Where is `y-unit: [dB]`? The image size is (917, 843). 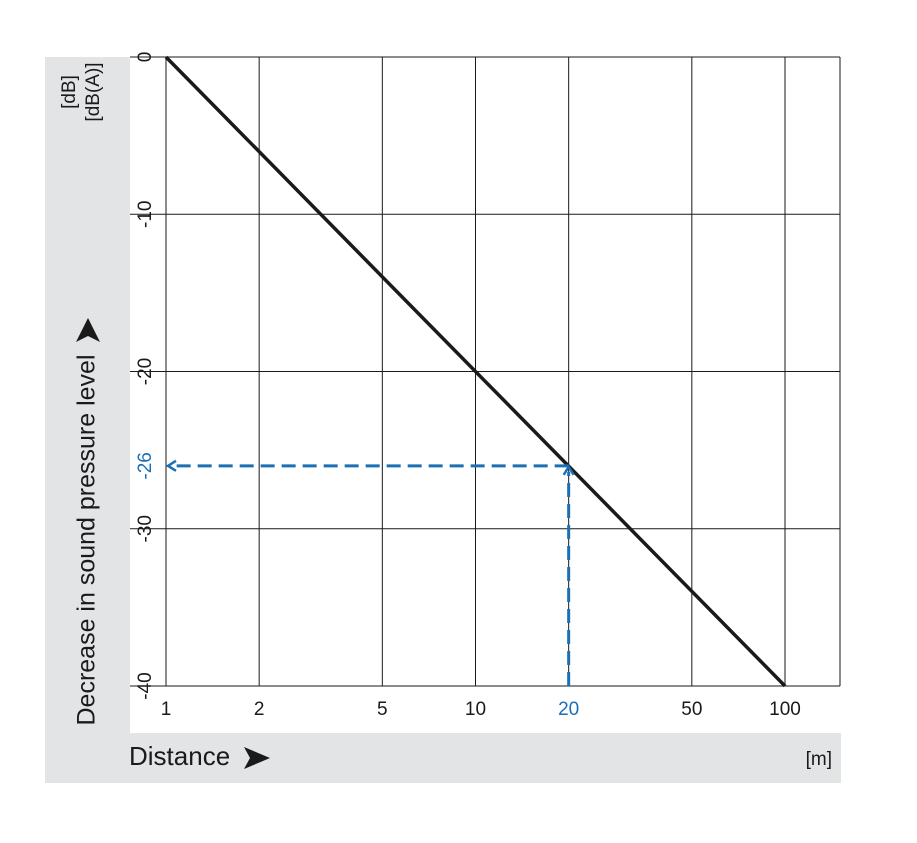 y-unit: [dB] is located at coordinates (69, 92).